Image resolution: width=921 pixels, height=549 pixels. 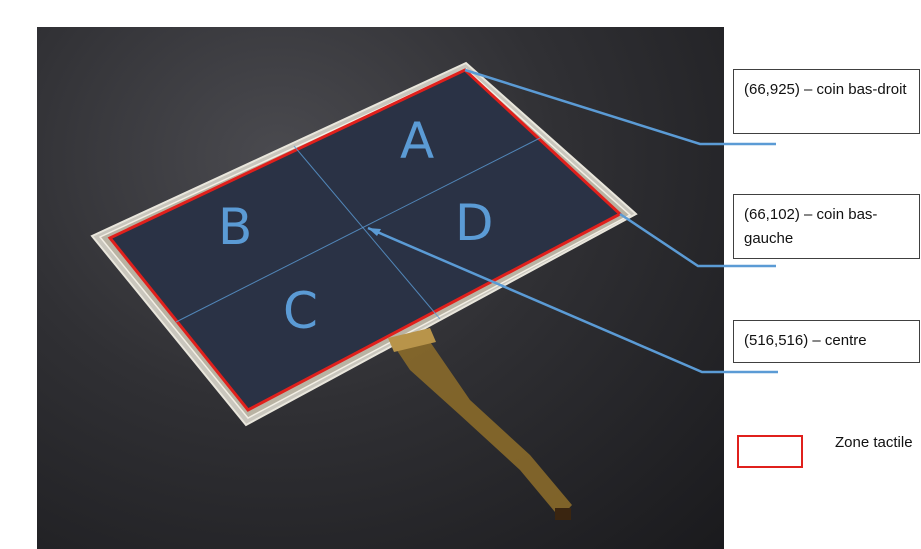 I want to click on ribbon-cable, so click(x=482, y=425).